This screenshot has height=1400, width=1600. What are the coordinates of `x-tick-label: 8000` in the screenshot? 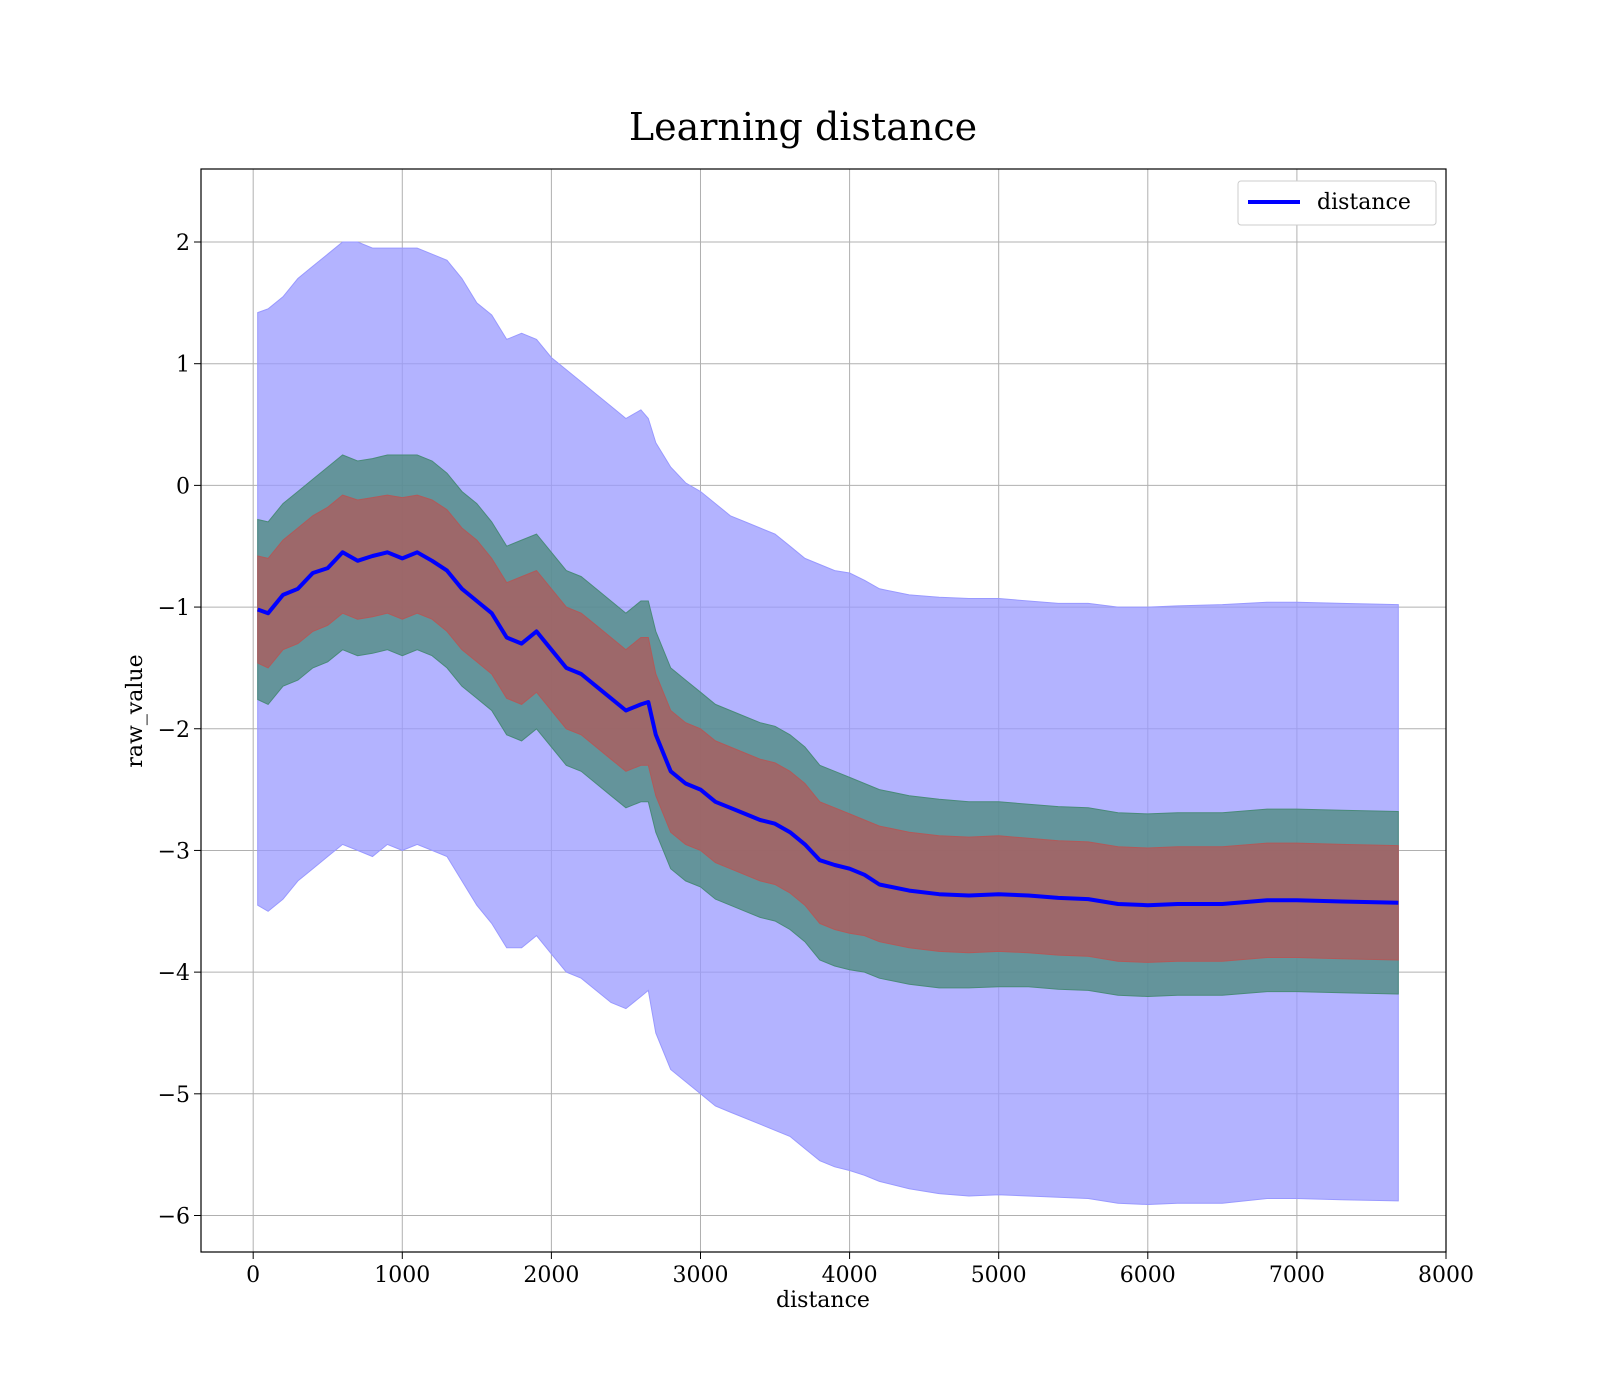 It's located at (1446, 1275).